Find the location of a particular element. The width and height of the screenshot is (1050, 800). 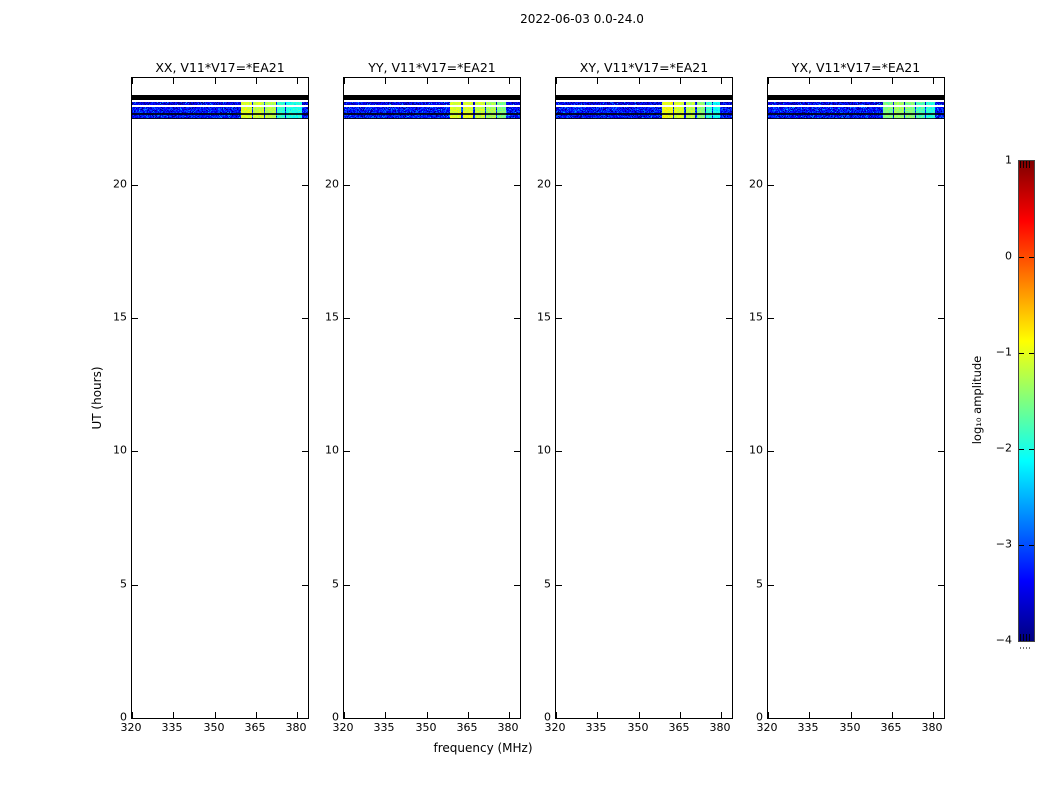

x-tick-label-xx-365: 365 is located at coordinates (255, 727).